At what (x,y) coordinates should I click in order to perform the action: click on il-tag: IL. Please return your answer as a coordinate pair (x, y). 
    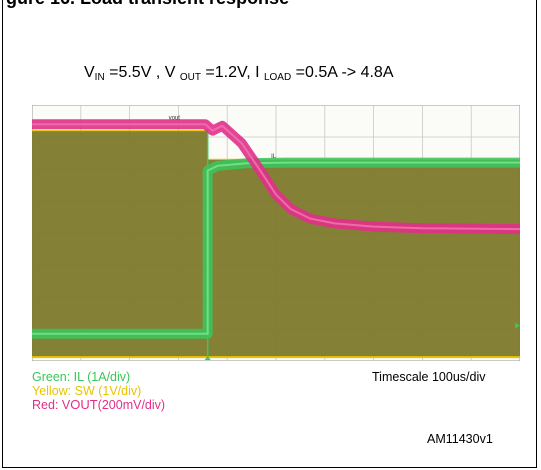
    Looking at the image, I should click on (274, 157).